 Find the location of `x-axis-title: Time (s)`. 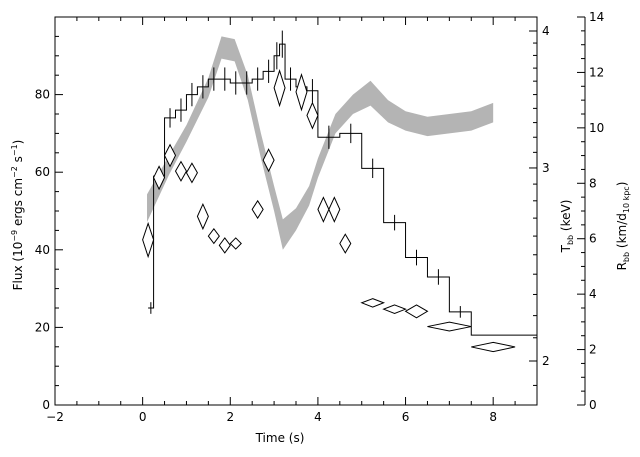

x-axis-title: Time (s) is located at coordinates (280, 438).